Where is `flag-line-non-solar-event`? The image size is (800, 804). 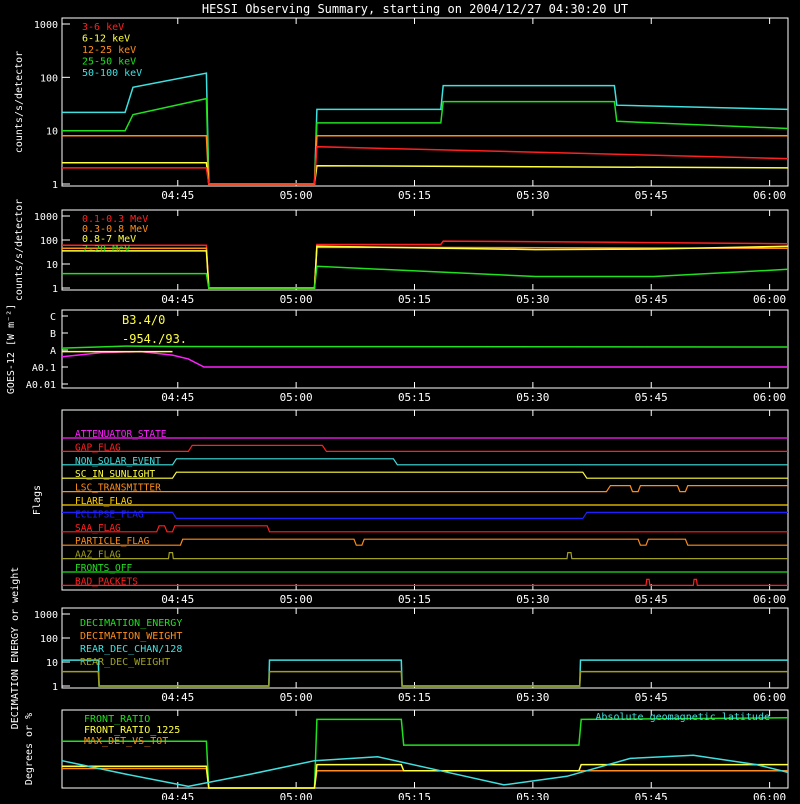 flag-line-non-solar-event is located at coordinates (425, 462).